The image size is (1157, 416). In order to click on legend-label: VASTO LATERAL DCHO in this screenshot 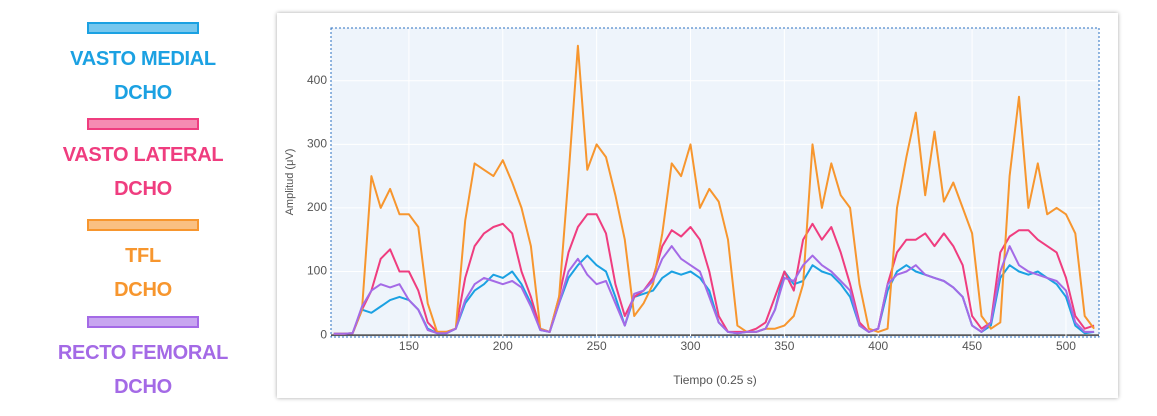, I will do `click(143, 172)`.